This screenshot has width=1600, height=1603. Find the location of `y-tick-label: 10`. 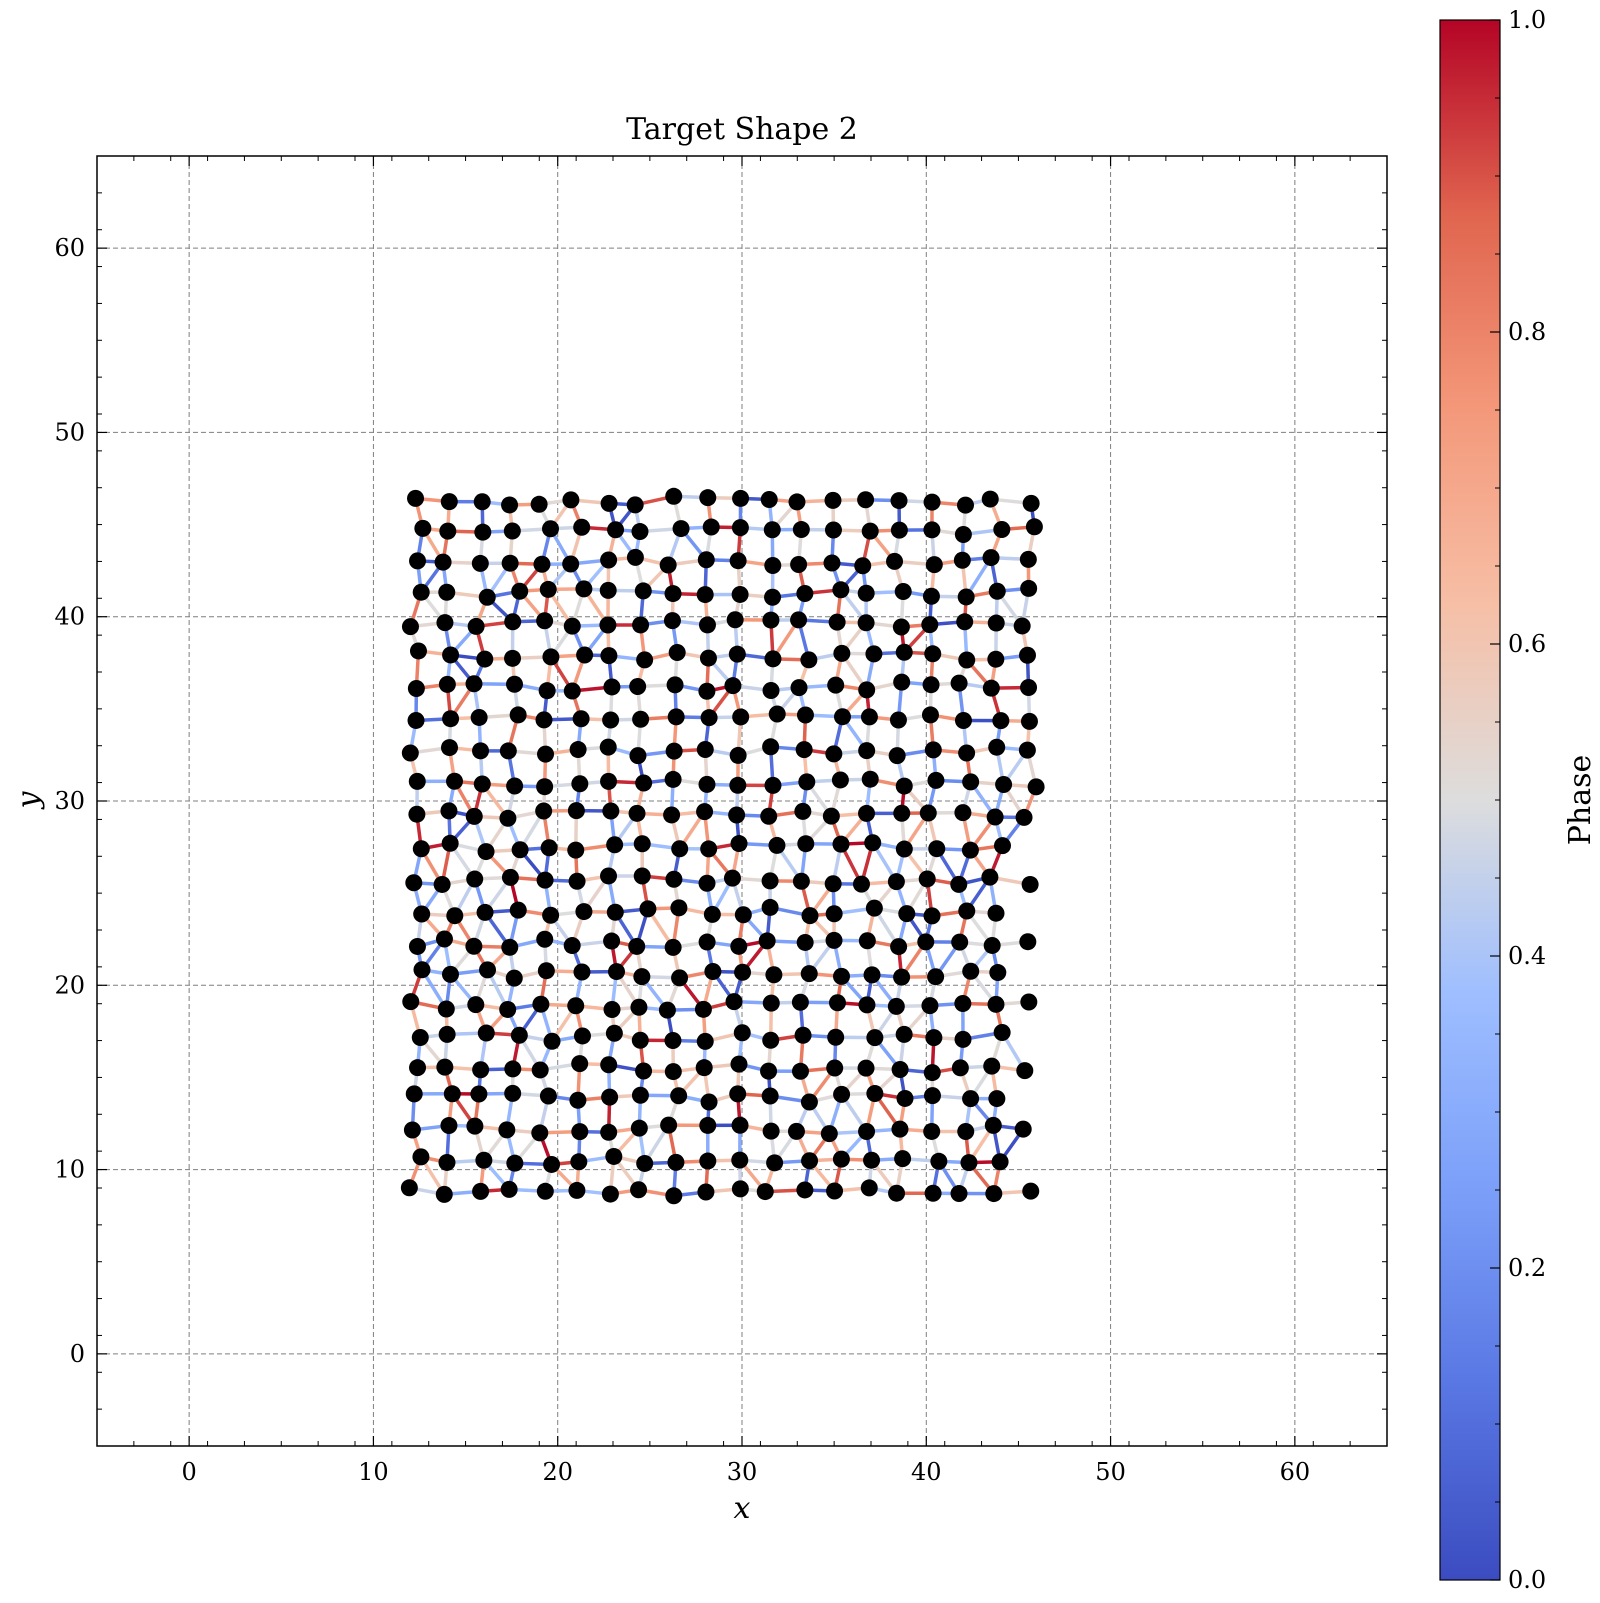

y-tick-label: 10 is located at coordinates (69, 1170).